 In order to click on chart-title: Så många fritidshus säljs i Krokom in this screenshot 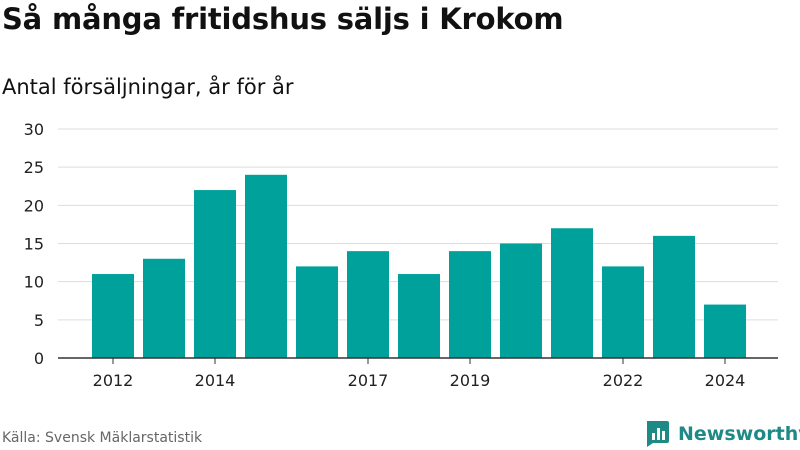, I will do `click(283, 19)`.